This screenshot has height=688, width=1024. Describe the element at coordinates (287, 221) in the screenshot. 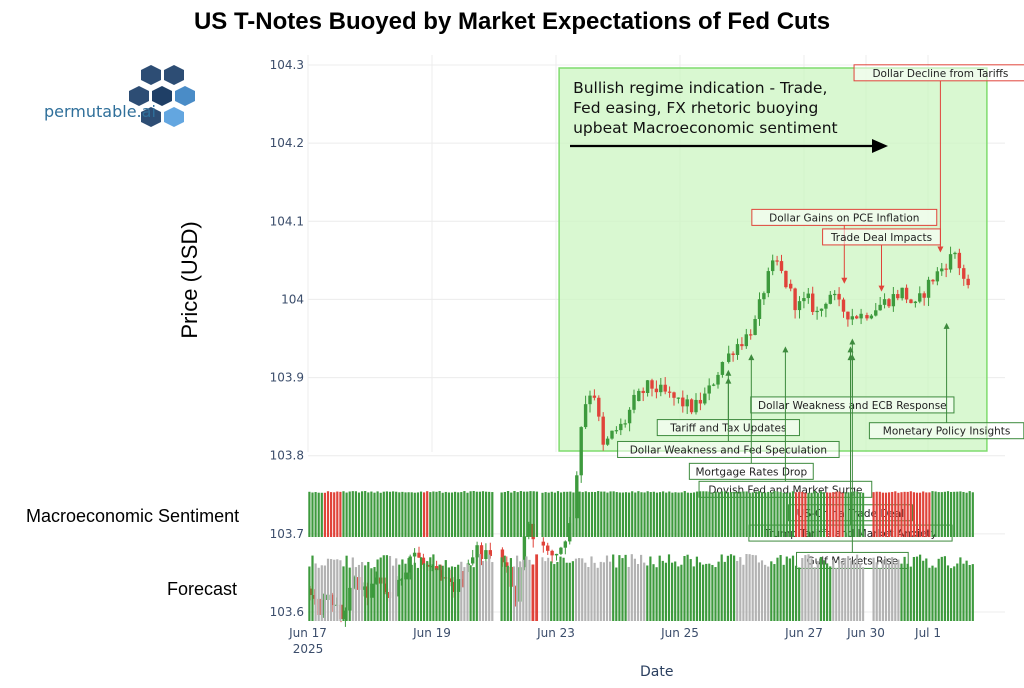

I see `y-tick-label: 104.1` at that location.